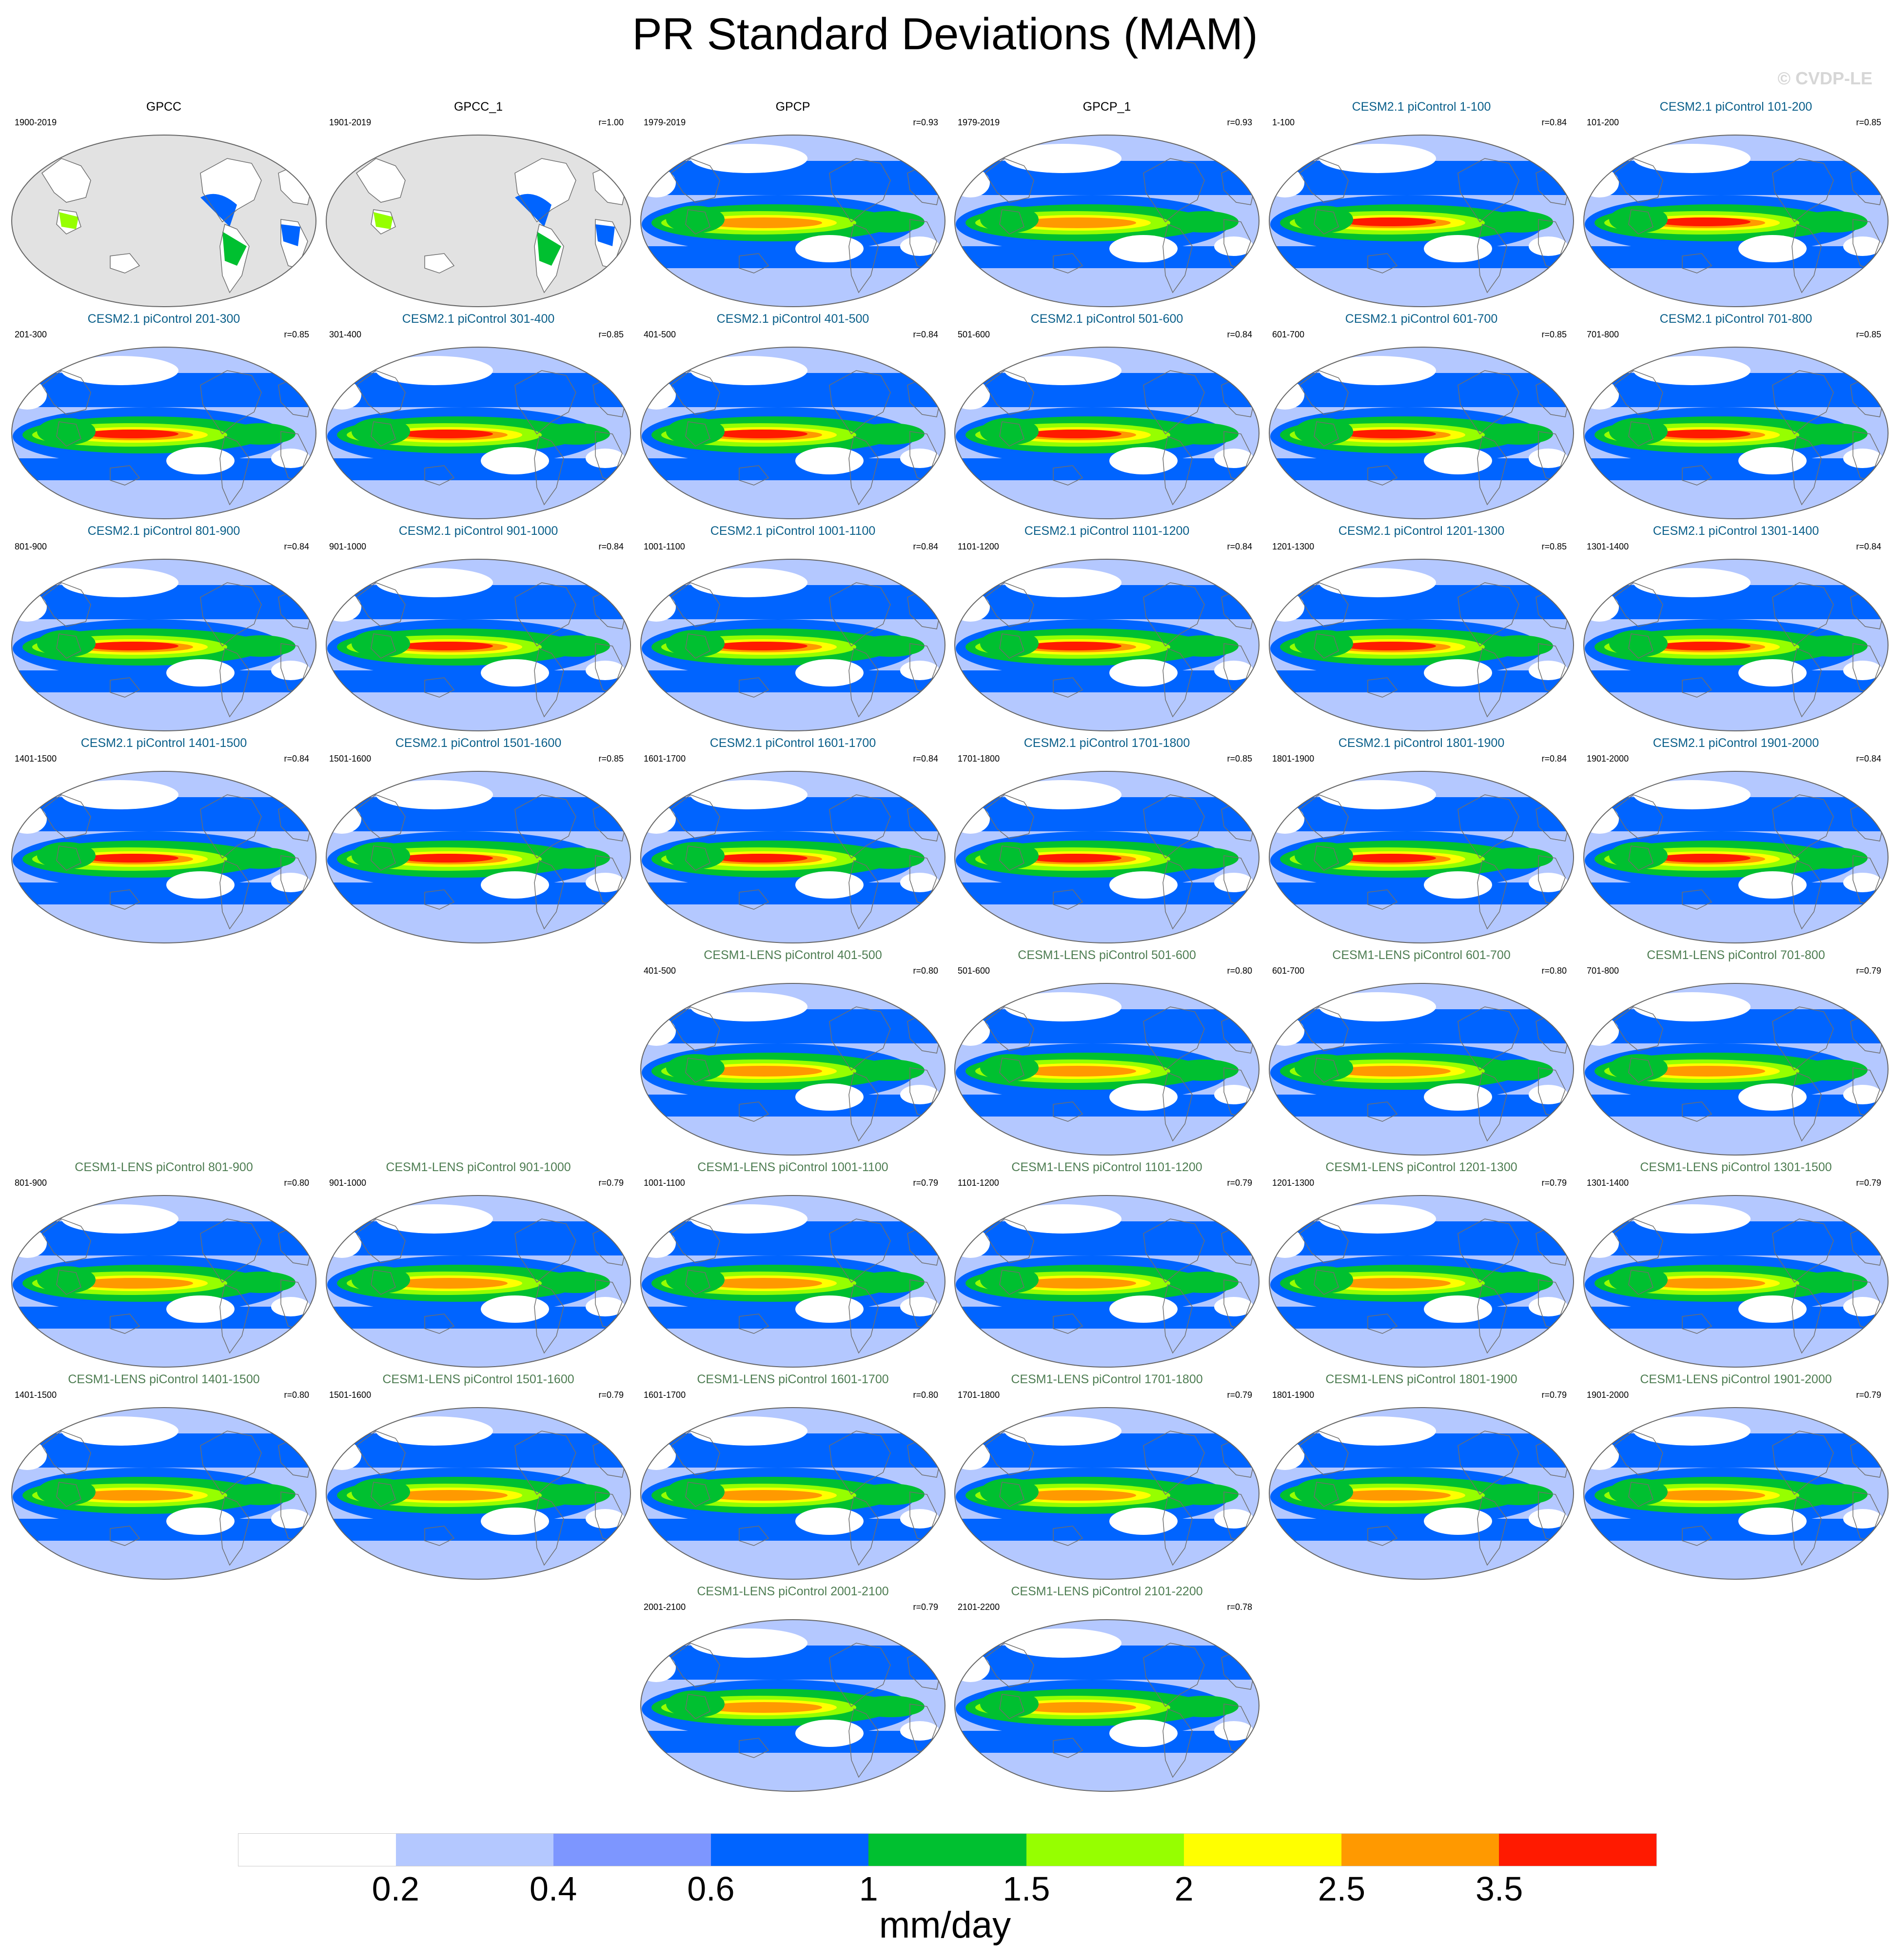 This screenshot has width=1890, height=1960. Describe the element at coordinates (792, 743) in the screenshot. I see `panel-title: CESM2.1 piControl 1601-1700` at that location.